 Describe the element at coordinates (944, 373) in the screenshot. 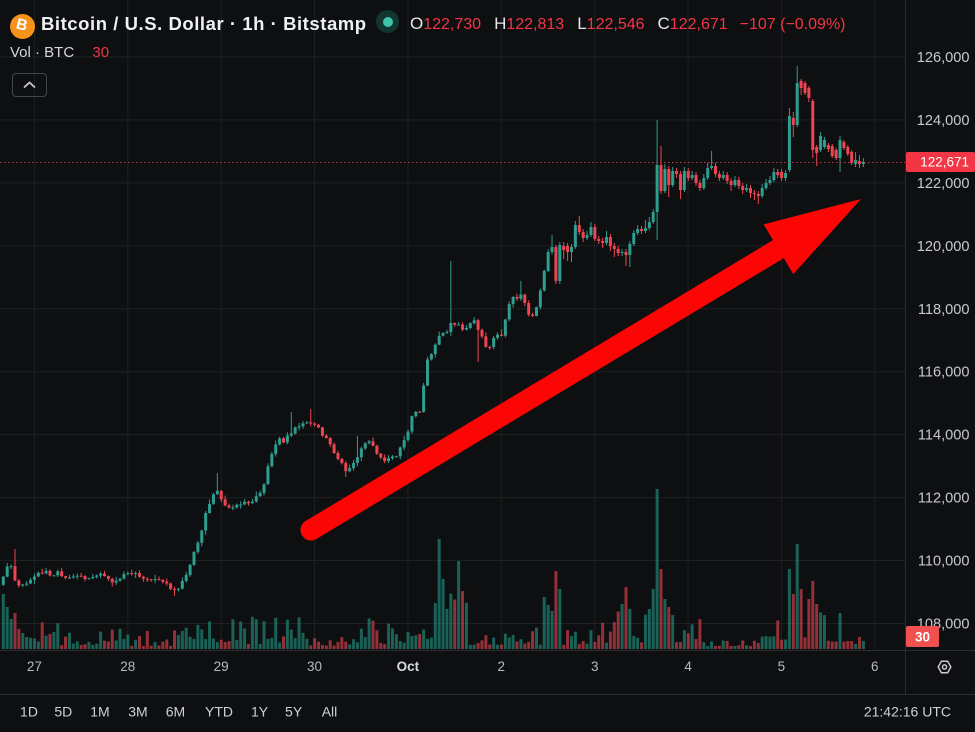

I see `svg-text: 116,000` at that location.